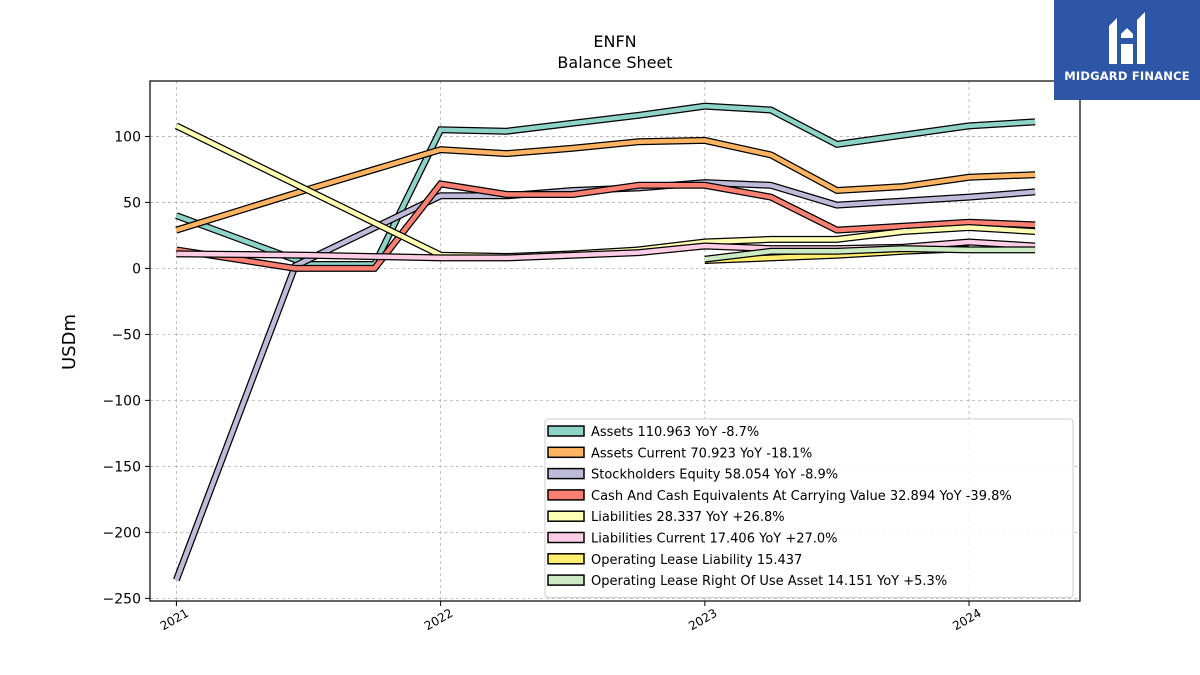 This screenshot has width=1200, height=675. I want to click on midgard-logo-icon, so click(1127, 38).